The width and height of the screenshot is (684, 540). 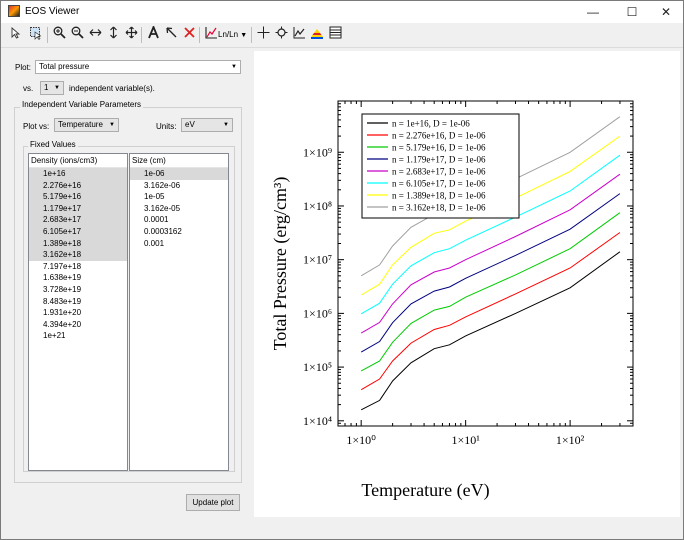 I want to click on density-list-item: 1.638e+19, so click(x=62, y=278).